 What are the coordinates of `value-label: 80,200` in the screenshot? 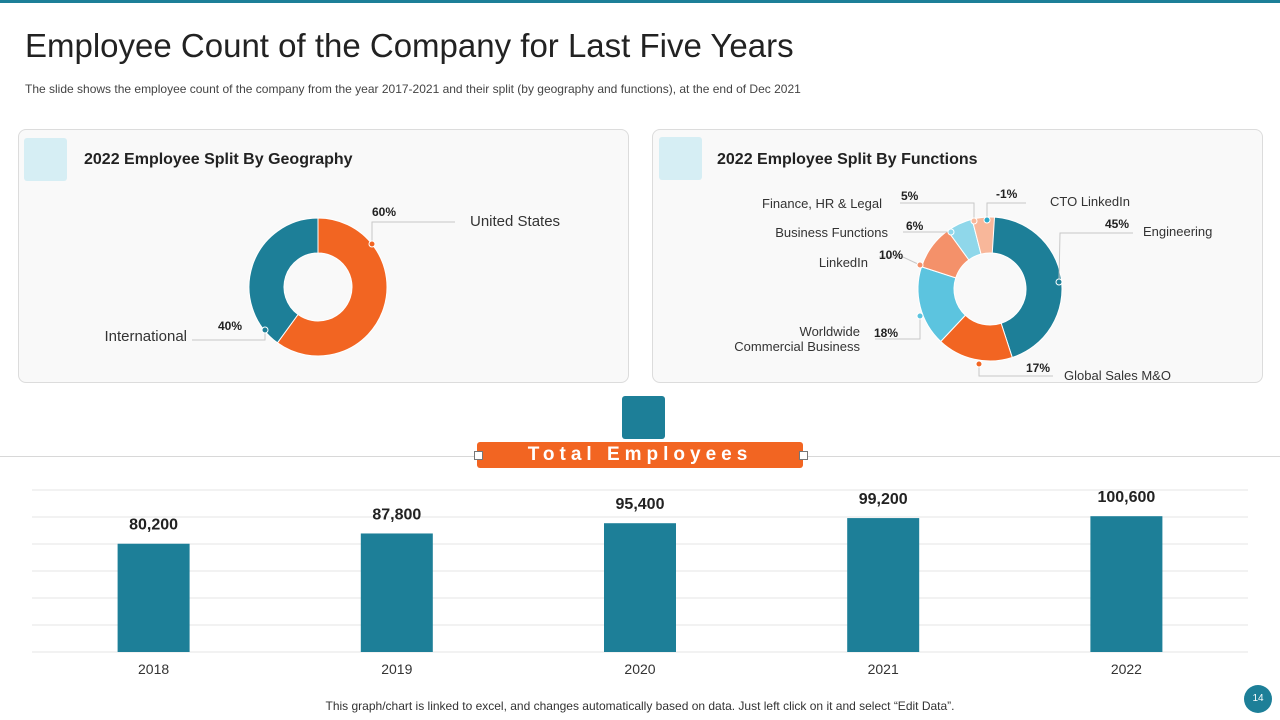 It's located at (153, 525).